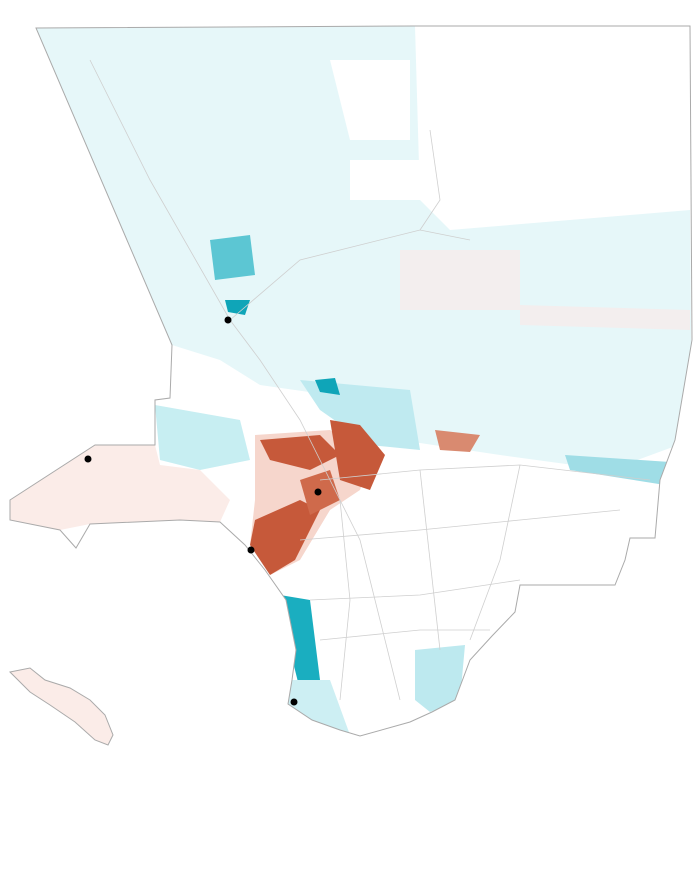 The height and width of the screenshot is (886, 700). What do you see at coordinates (61, 706) in the screenshot?
I see `island` at bounding box center [61, 706].